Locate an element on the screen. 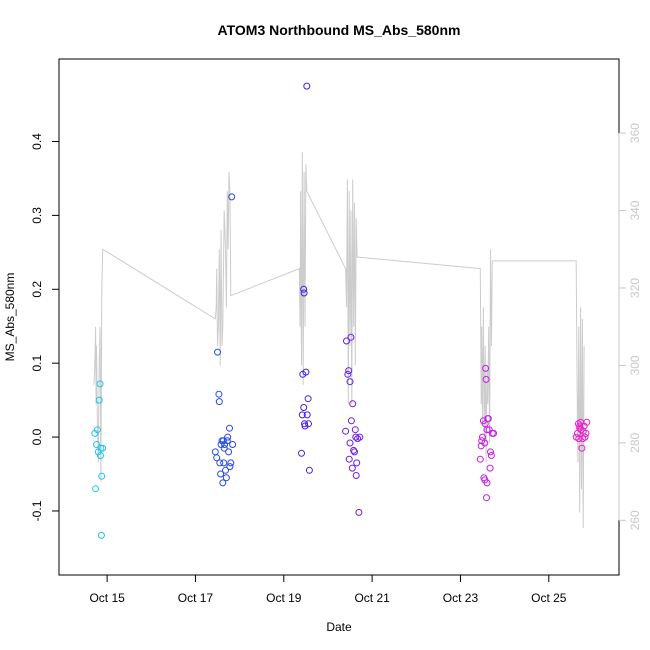 The height and width of the screenshot is (650, 650). x-tick-label: Oct 17 is located at coordinates (196, 598).